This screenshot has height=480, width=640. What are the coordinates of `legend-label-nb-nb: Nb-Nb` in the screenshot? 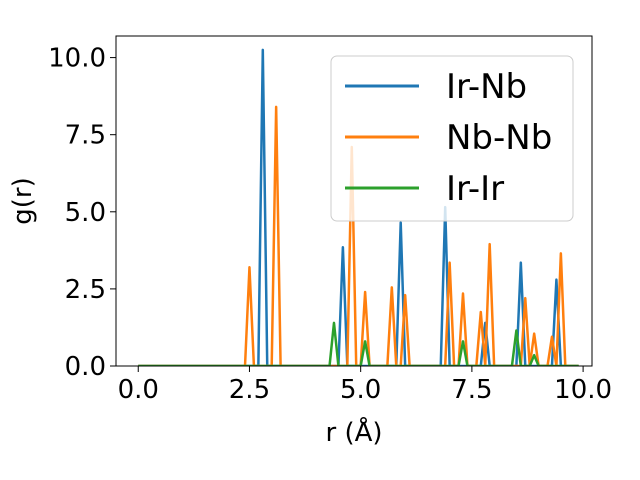 It's located at (499, 138).